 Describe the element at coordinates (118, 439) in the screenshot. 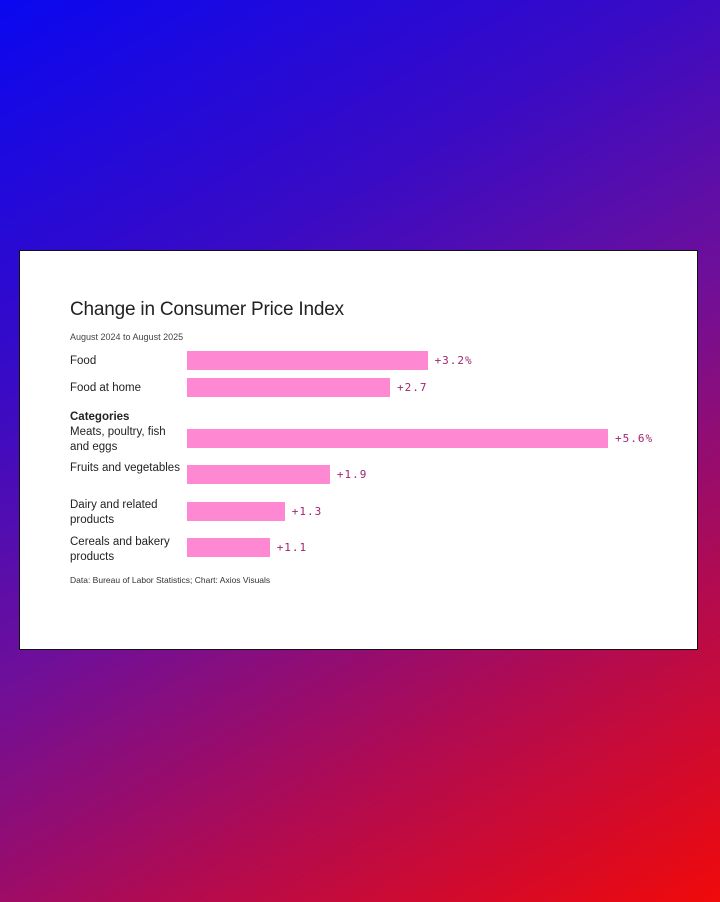

I see `category-label: Meats, poultry, fish and eggs` at that location.